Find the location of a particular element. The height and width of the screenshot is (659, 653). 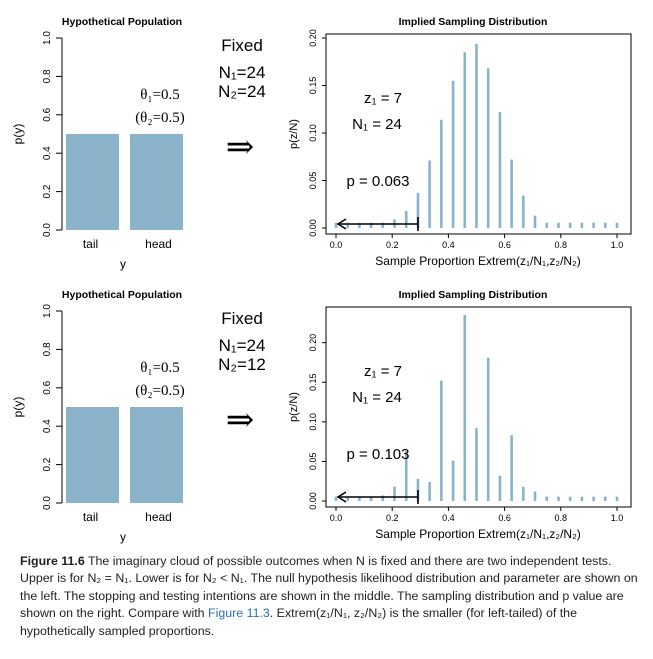

caption-label: Figure 11.6 is located at coordinates (52, 561).